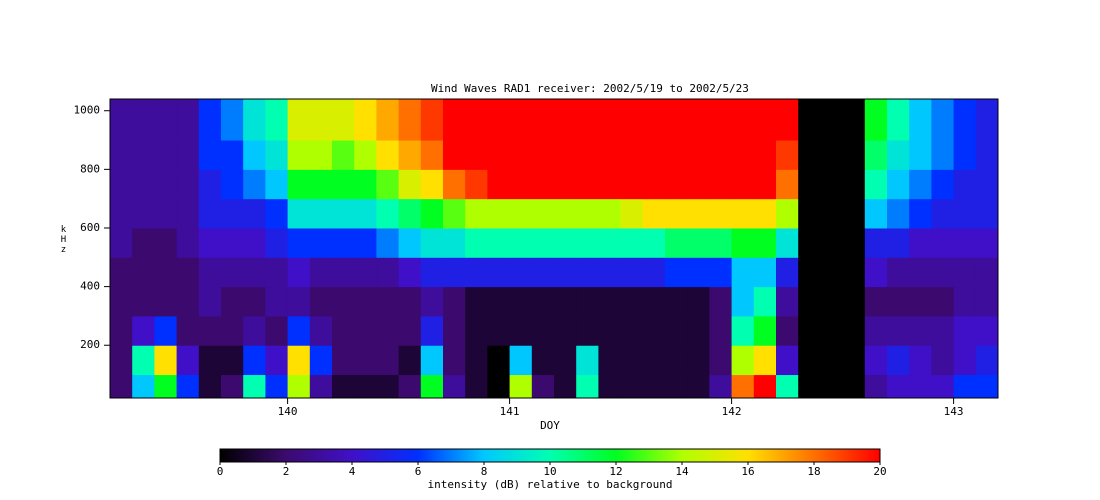 This screenshot has height=500, width=1100. What do you see at coordinates (813, 471) in the screenshot?
I see `colorbar-tick-label: 18` at bounding box center [813, 471].